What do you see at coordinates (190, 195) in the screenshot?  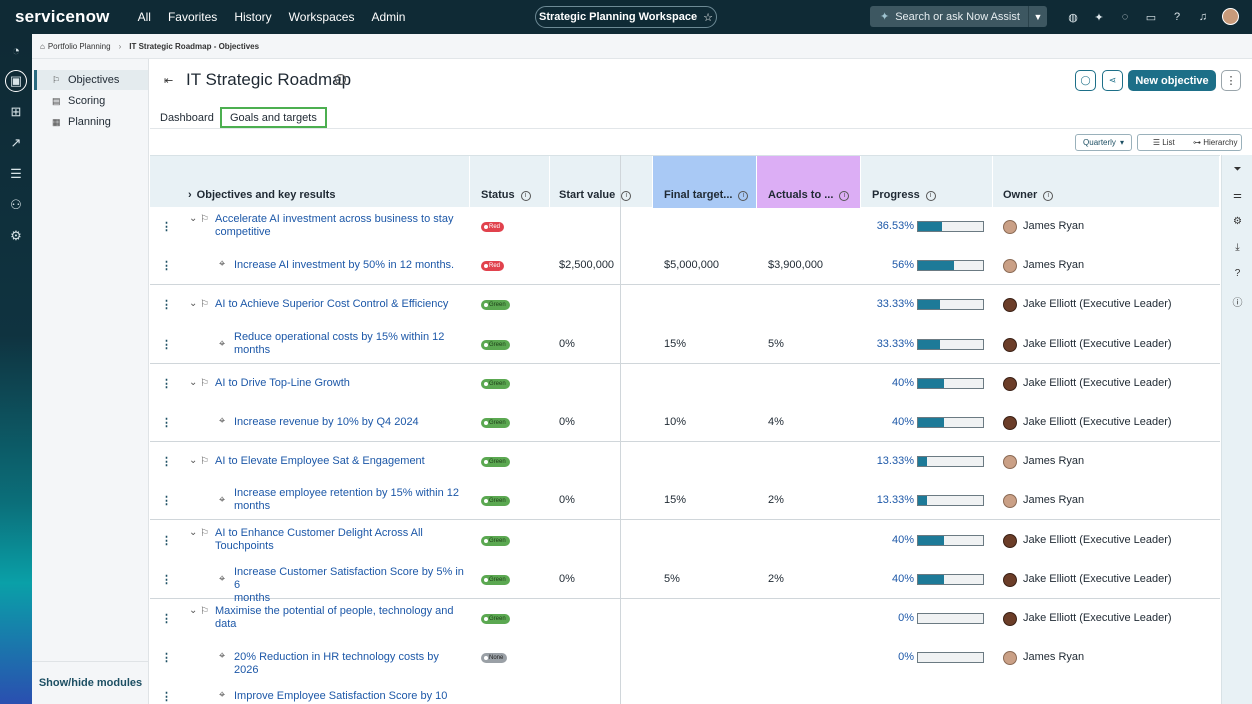 I see `expand-all-chevron-icon: ›` at bounding box center [190, 195].